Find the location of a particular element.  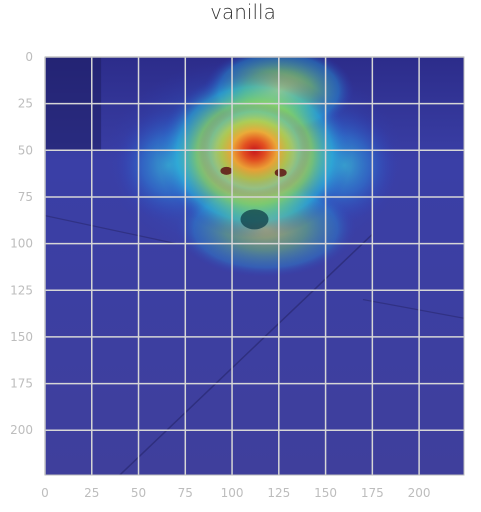

x-tick-label: 50 is located at coordinates (138, 493).